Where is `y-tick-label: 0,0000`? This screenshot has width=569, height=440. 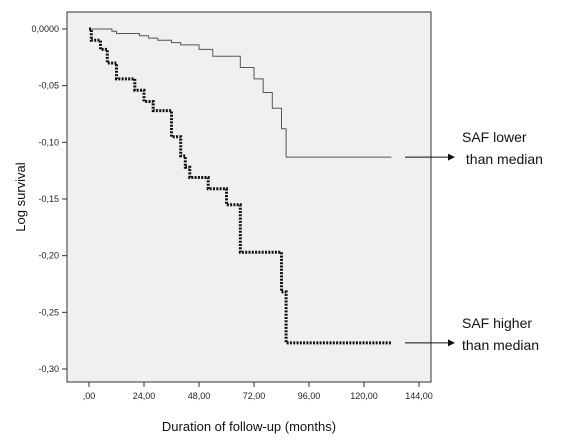
y-tick-label: 0,0000 is located at coordinates (45, 29).